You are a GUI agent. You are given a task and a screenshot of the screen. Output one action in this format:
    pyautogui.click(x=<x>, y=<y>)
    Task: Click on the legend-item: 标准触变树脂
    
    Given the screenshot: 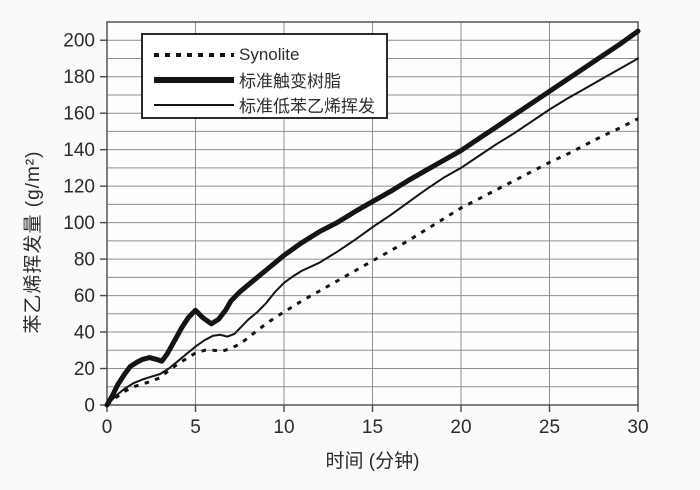 What is the action you would take?
    pyautogui.click(x=270, y=80)
    